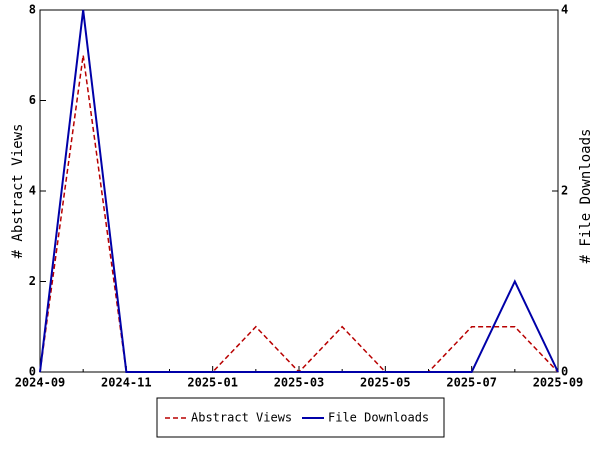 The image size is (600, 450). What do you see at coordinates (18, 191) in the screenshot?
I see `y-axis-title: # Abstract Views` at bounding box center [18, 191].